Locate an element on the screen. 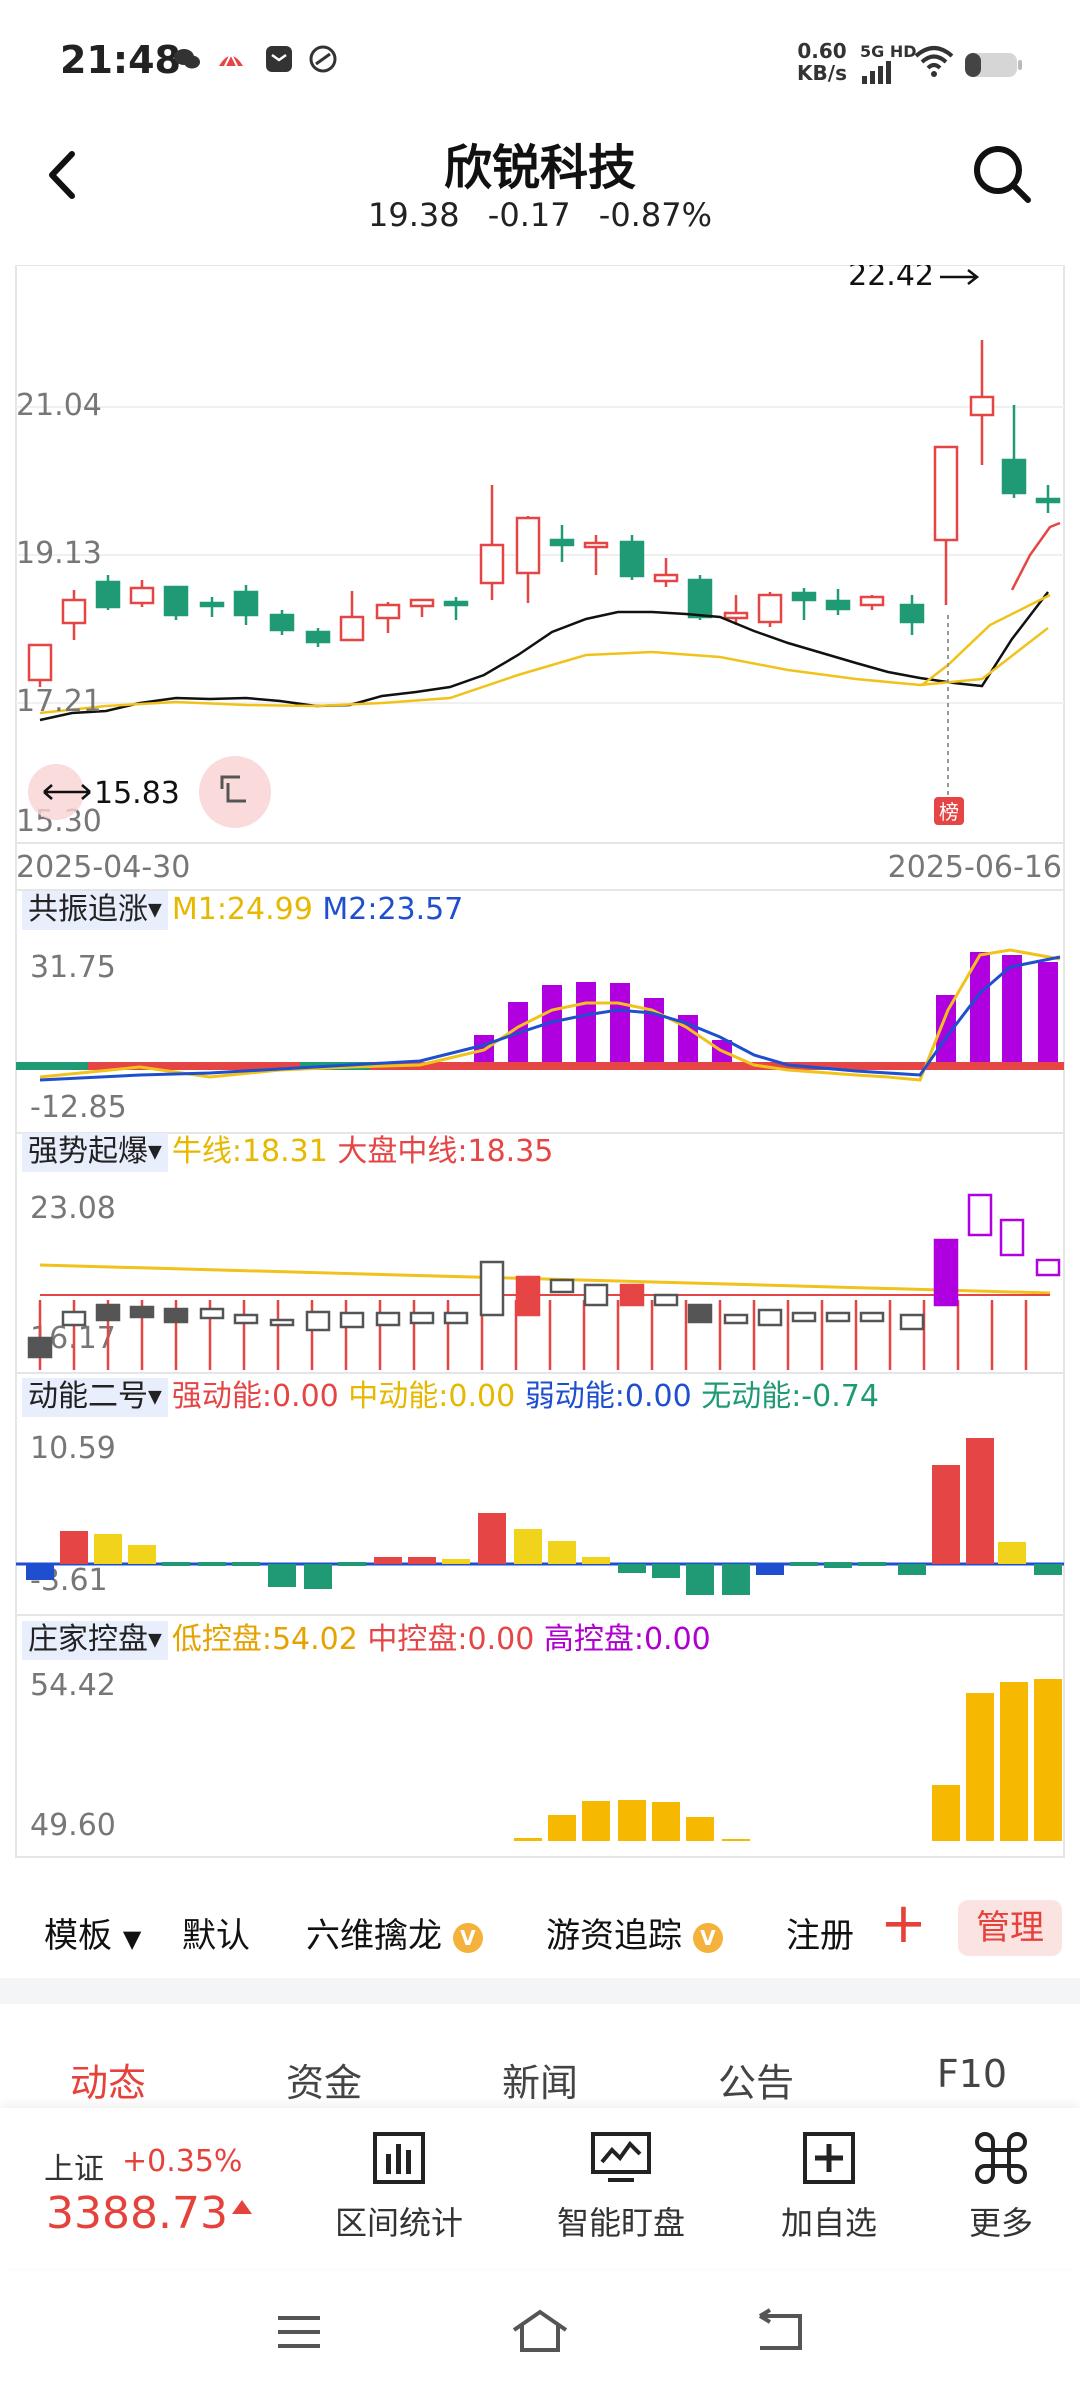 The width and height of the screenshot is (1080, 2392). template-default: 默认 is located at coordinates (216, 1936).